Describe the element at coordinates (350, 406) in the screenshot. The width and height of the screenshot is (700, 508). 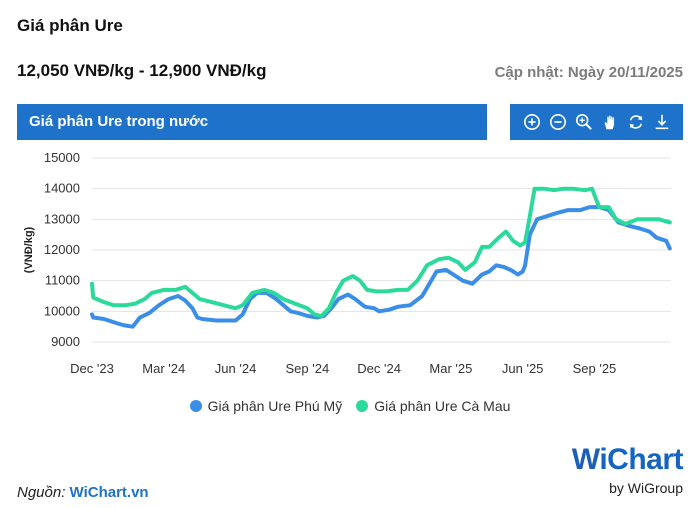
I see `chart-legend: Giá phân Ure Phú Mỹ Giá phân Ure Cà Mau` at that location.